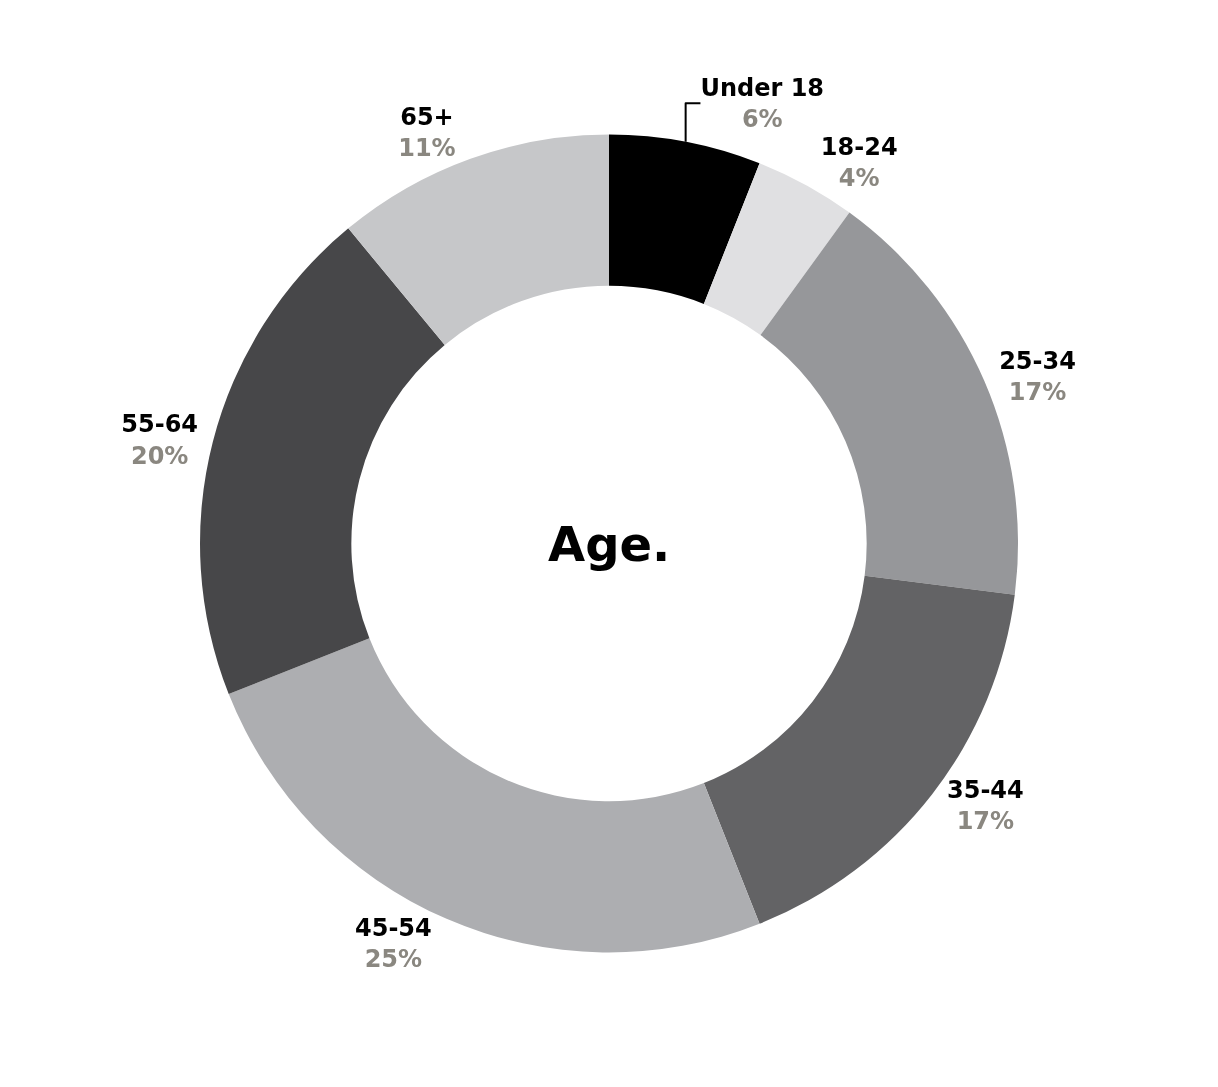 This screenshot has width=1218, height=1087. Describe the element at coordinates (159, 455) in the screenshot. I see `data-label: 20%` at that location.